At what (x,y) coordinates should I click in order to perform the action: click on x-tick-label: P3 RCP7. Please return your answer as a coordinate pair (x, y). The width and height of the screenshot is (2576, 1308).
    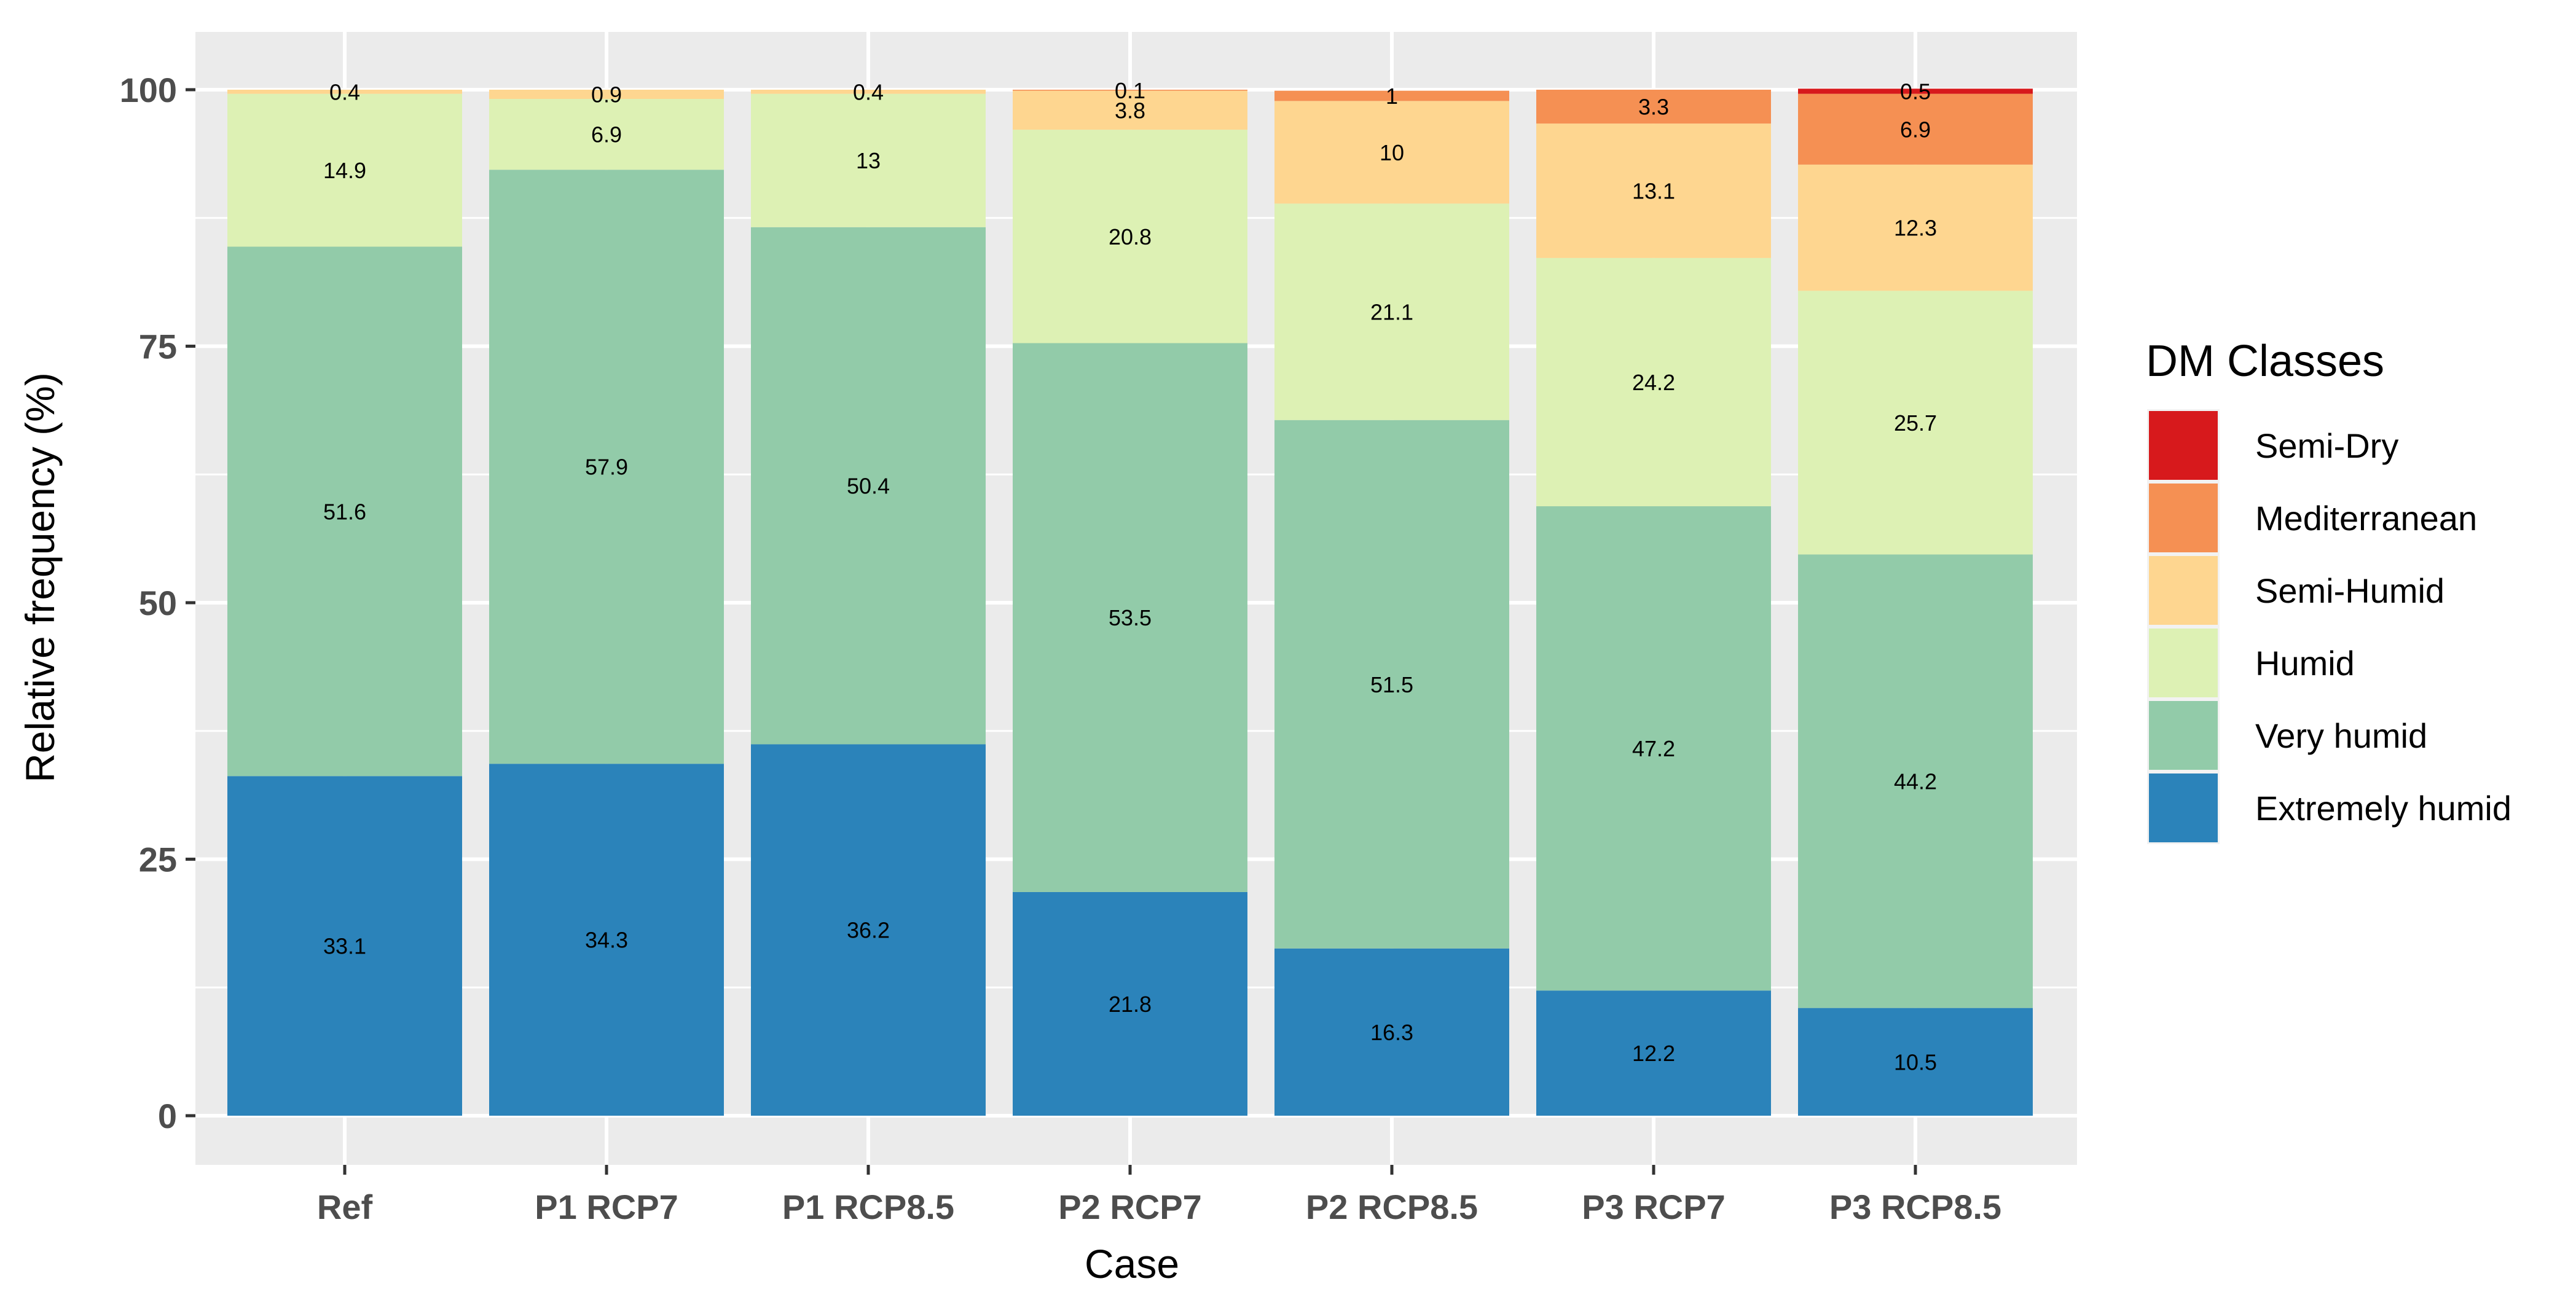
    Looking at the image, I should click on (1653, 1207).